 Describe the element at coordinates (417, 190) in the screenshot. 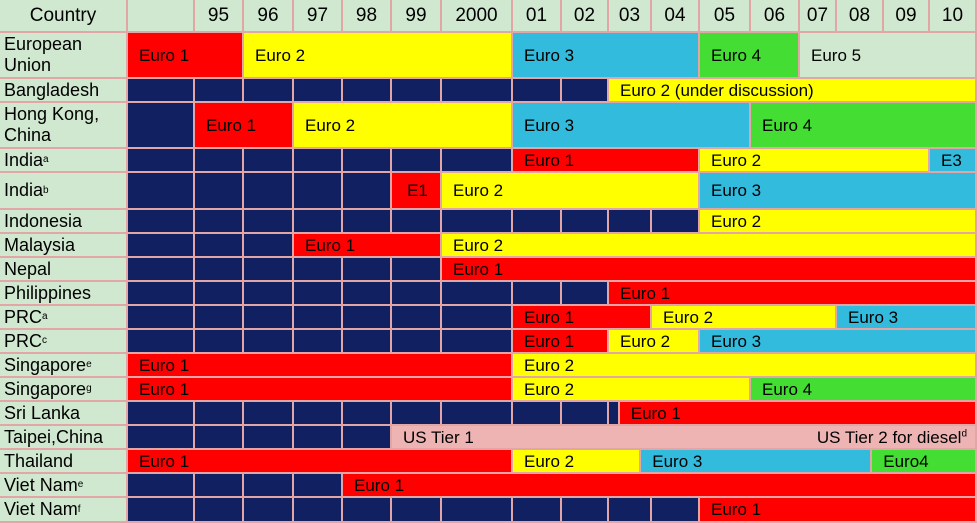

I see `standard-label: E1` at that location.